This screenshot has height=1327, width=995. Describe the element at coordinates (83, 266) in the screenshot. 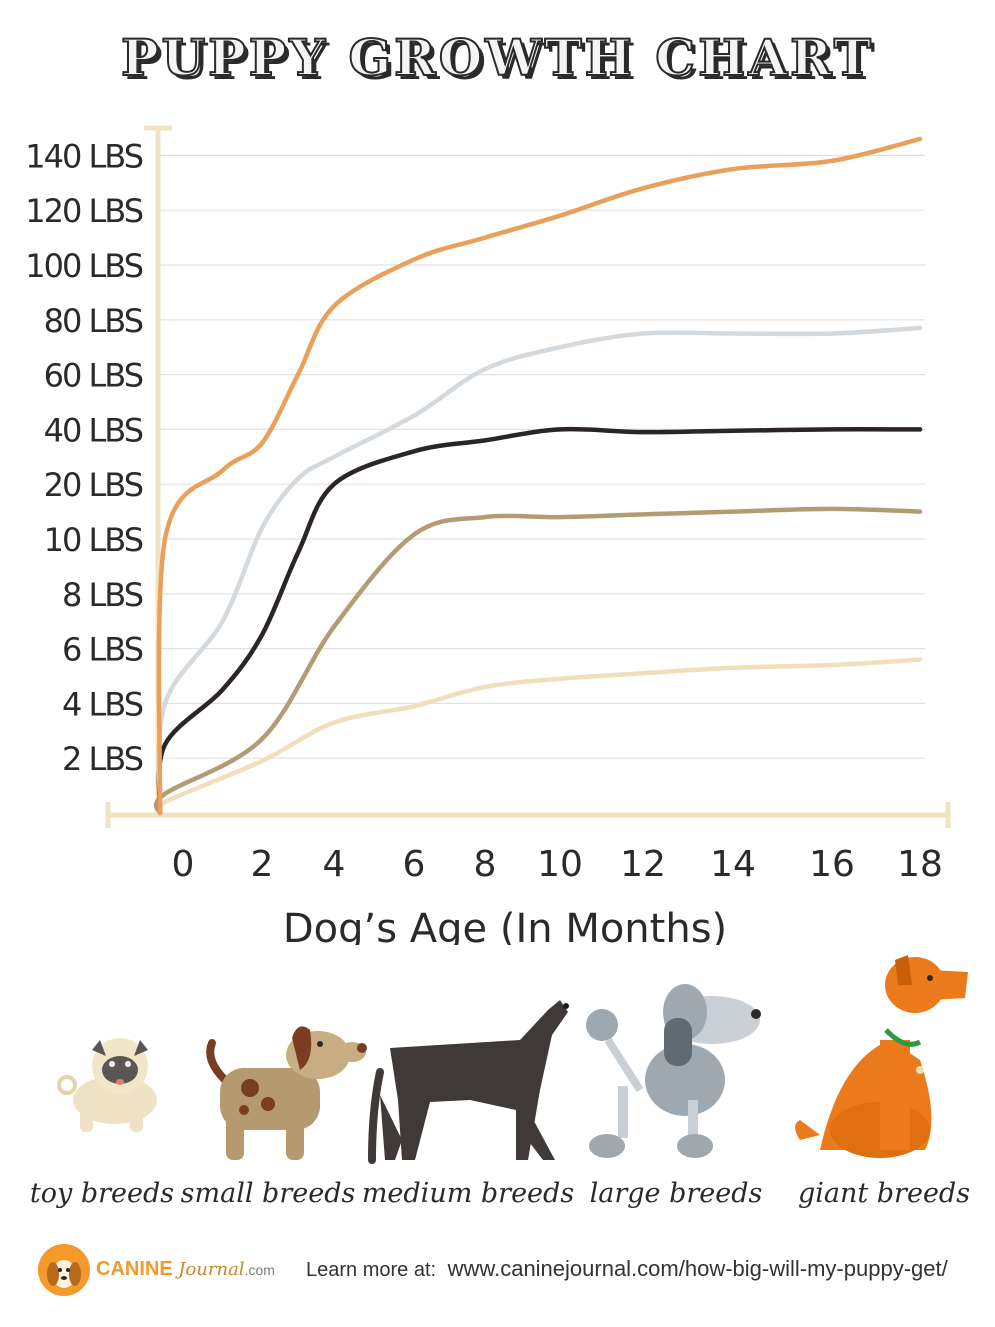

I see `y-tick-label: 100 LBS` at that location.